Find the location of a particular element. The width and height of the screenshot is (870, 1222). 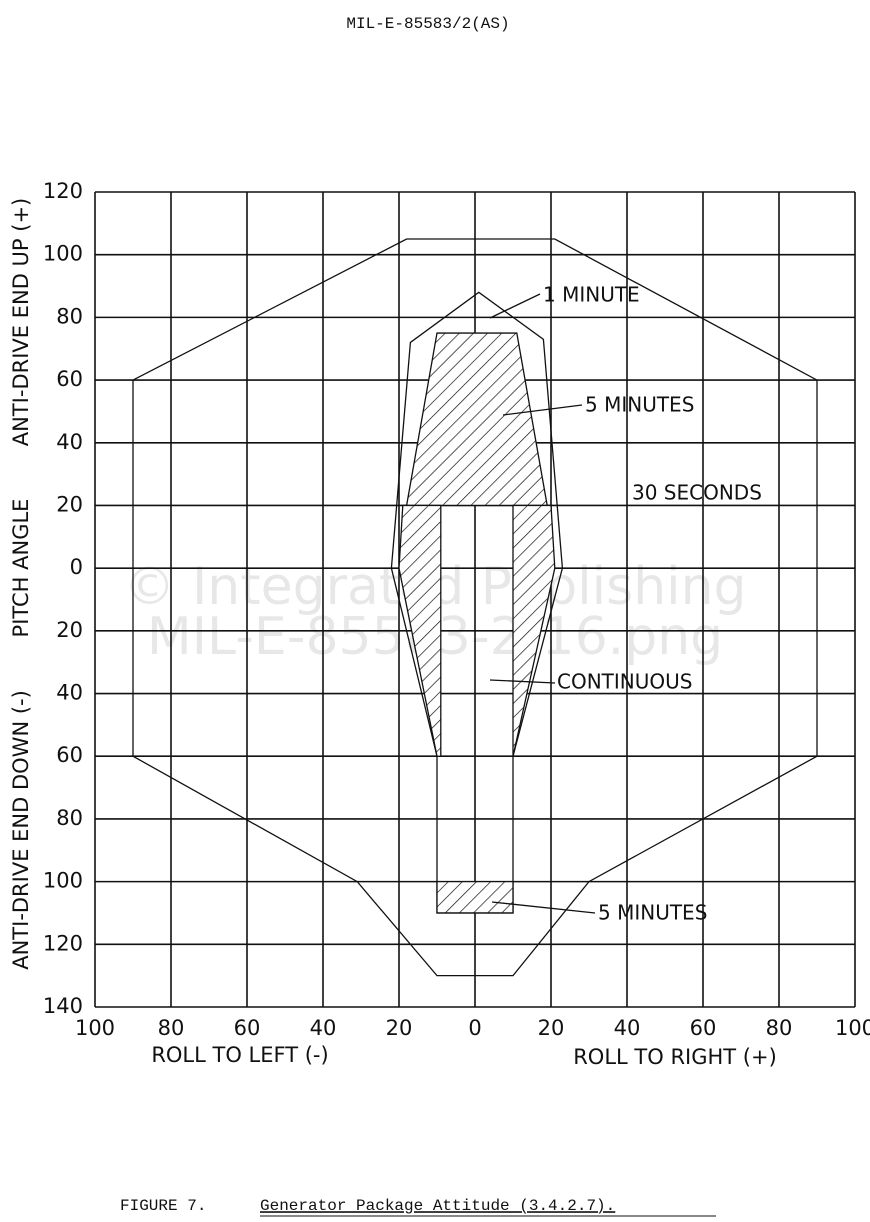

y-tick-label: 140 is located at coordinates (63, 1006).